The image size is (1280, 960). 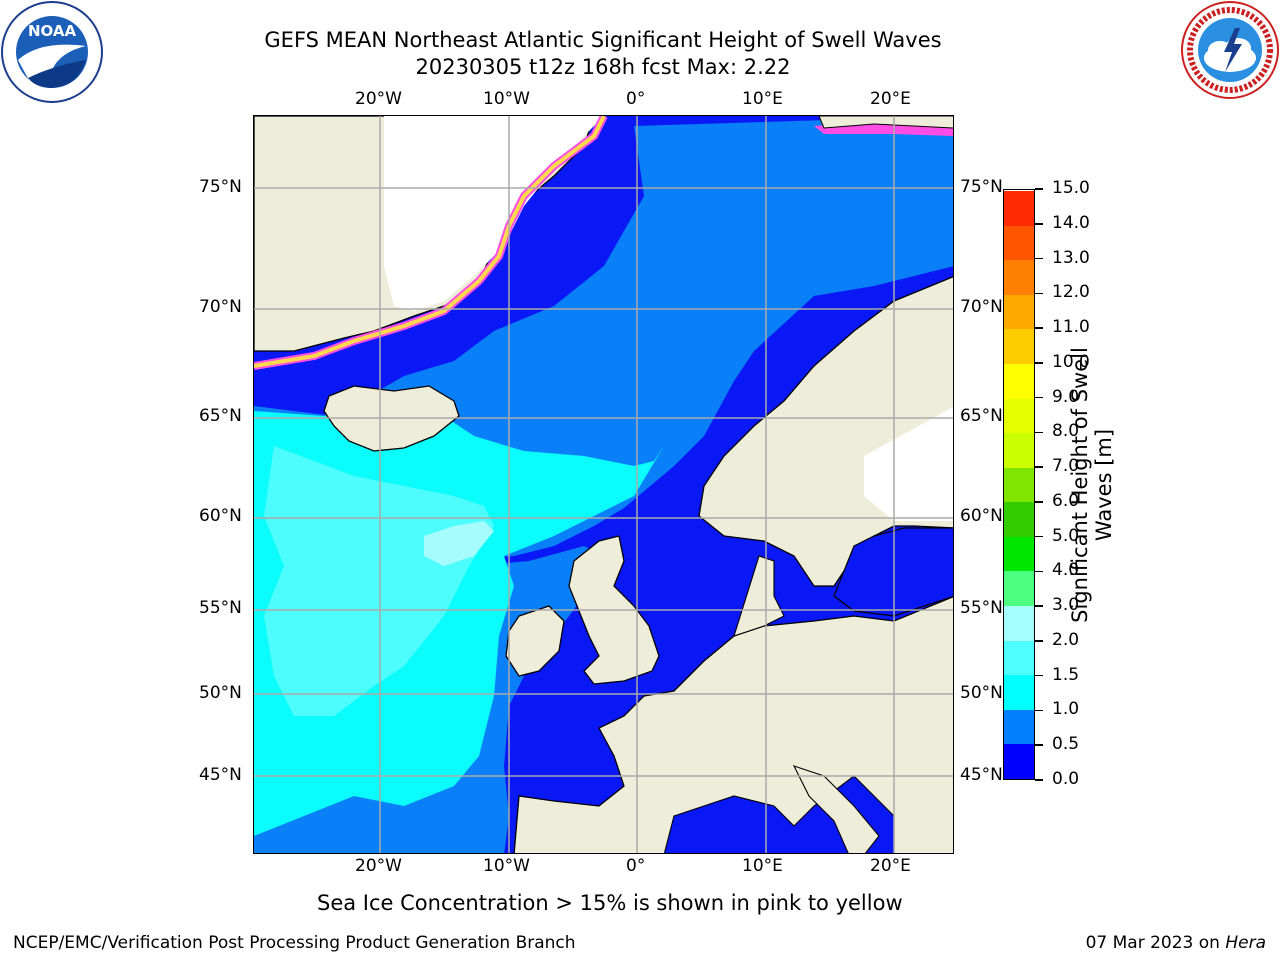 What do you see at coordinates (981, 516) in the screenshot?
I see `lat-tick-right-60n: 60°N` at bounding box center [981, 516].